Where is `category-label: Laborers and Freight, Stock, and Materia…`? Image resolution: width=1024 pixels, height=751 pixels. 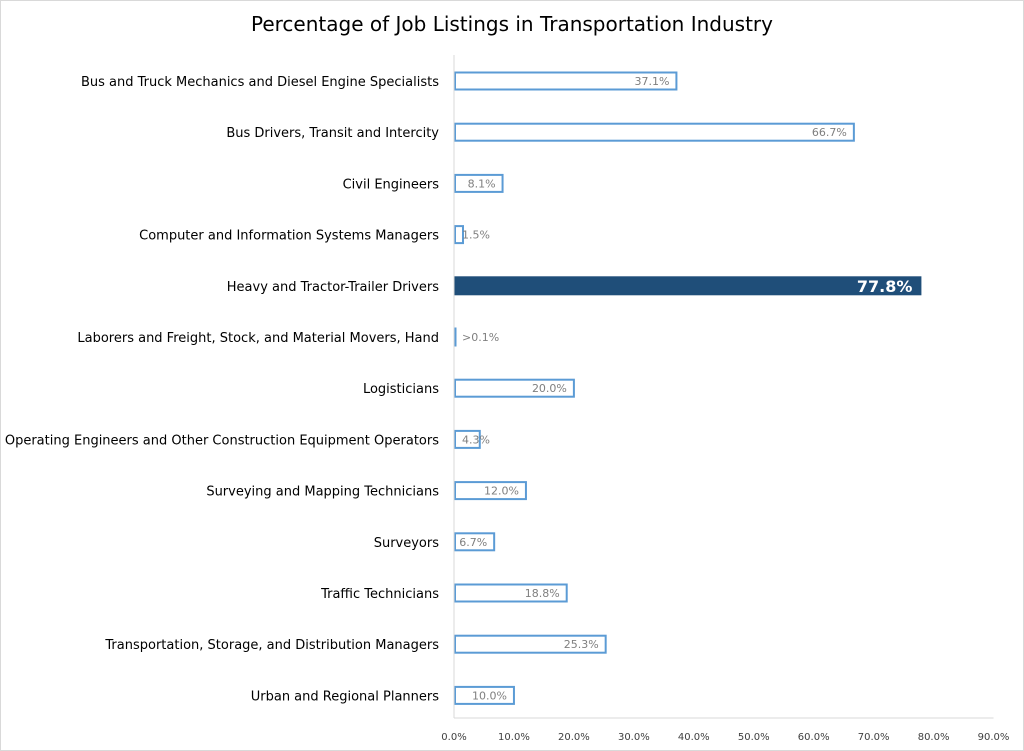 category-label: Laborers and Freight, Stock, and Materia… is located at coordinates (258, 338).